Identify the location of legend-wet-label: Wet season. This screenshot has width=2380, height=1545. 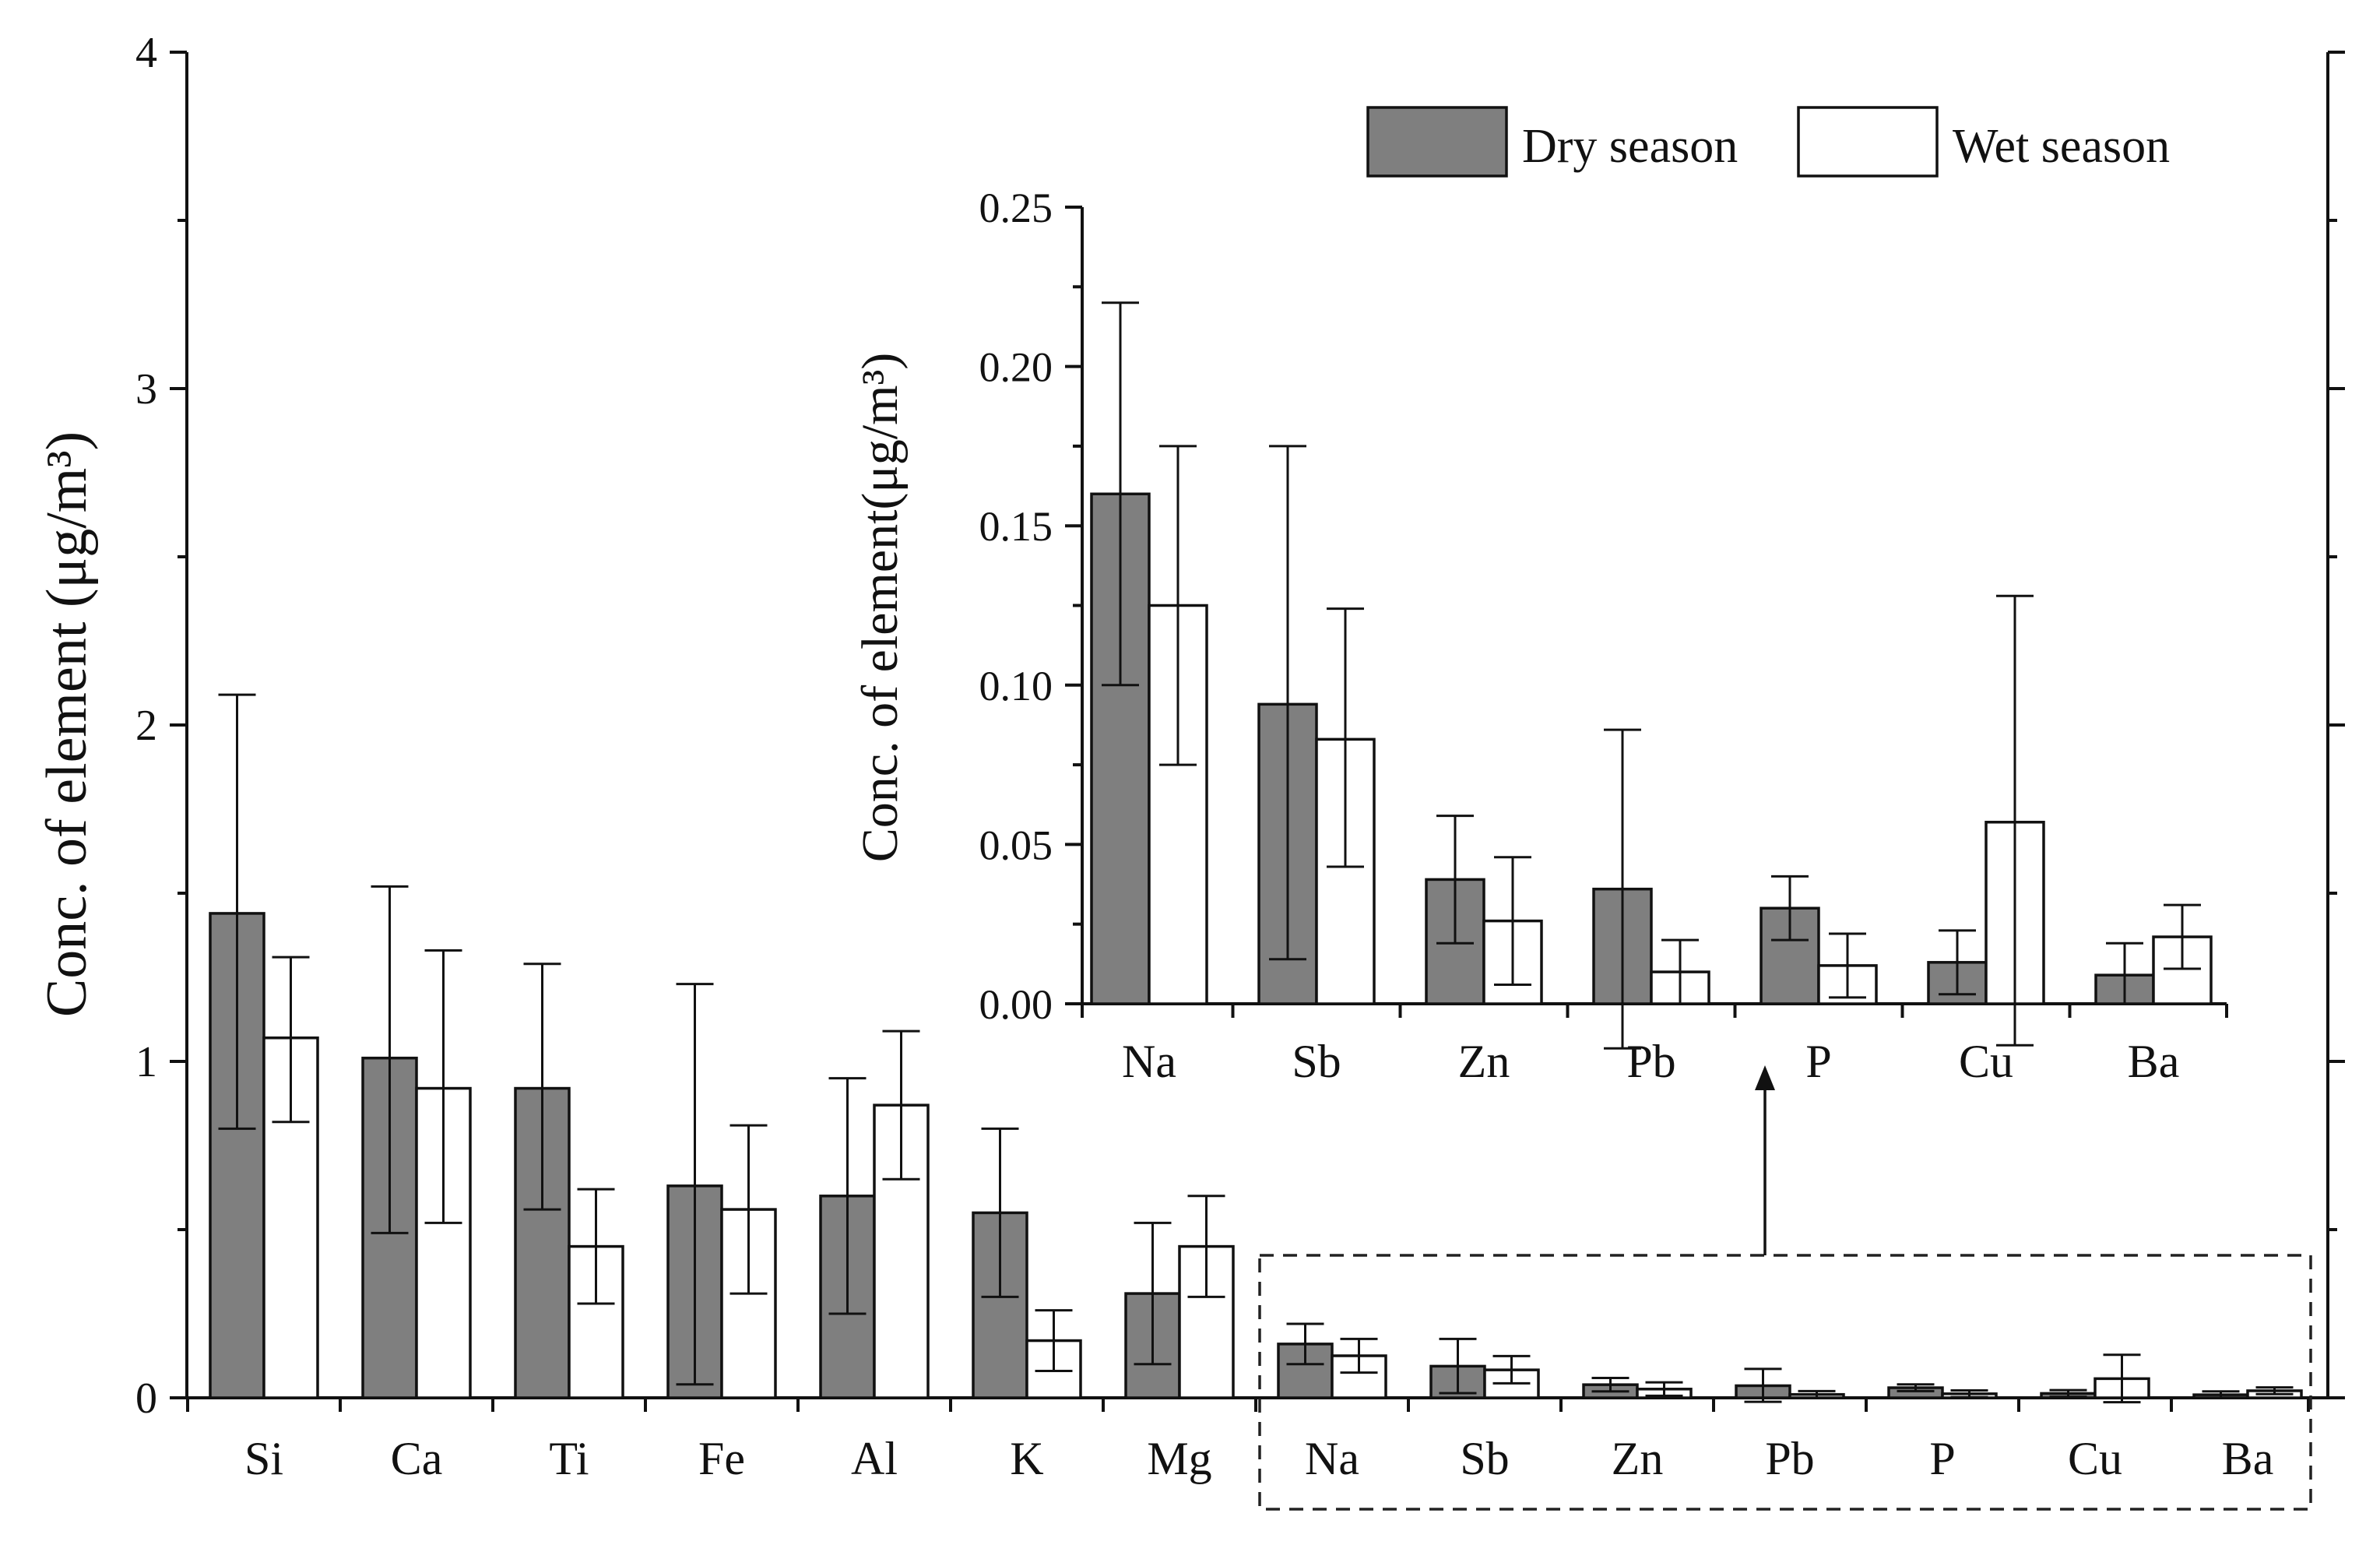
(2061, 146).